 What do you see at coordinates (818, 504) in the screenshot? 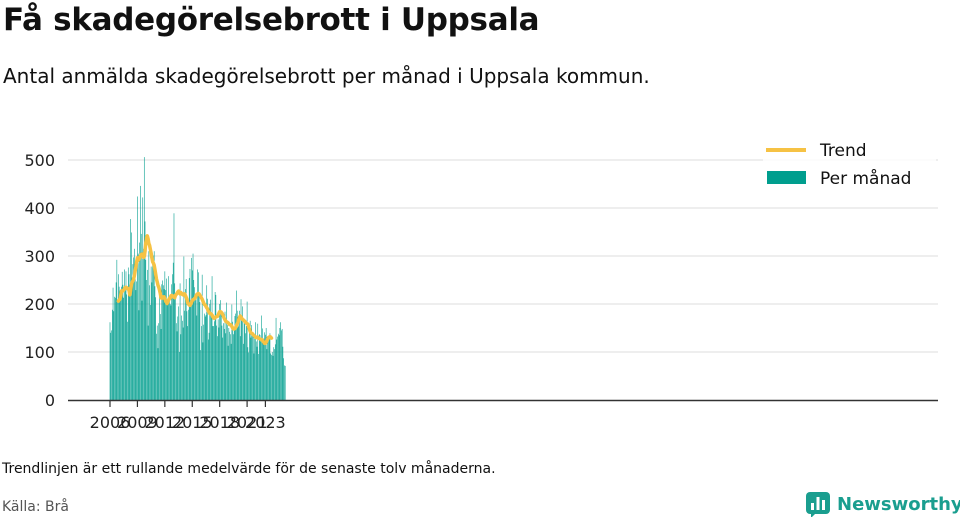
I see `bar-chart-logo-icon` at bounding box center [818, 504].